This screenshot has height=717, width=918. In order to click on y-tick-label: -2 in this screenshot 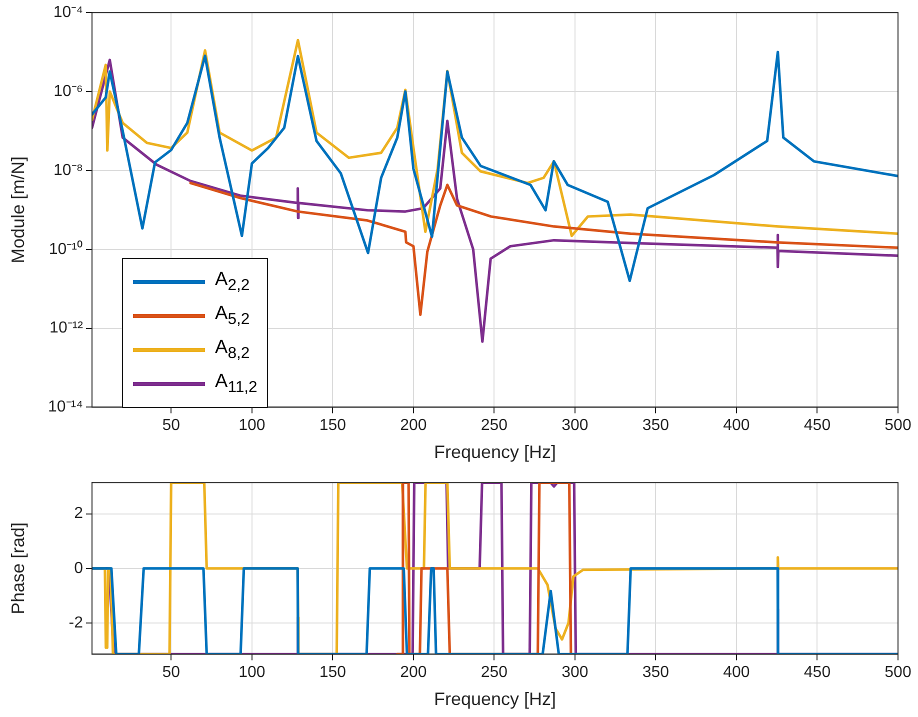, I will do `click(76, 623)`.